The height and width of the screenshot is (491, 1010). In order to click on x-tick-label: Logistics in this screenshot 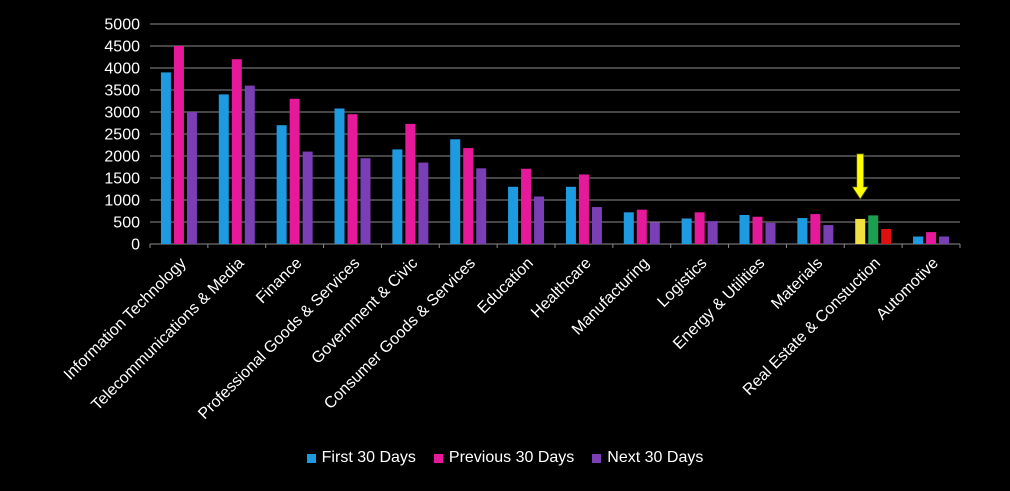, I will do `click(682, 283)`.